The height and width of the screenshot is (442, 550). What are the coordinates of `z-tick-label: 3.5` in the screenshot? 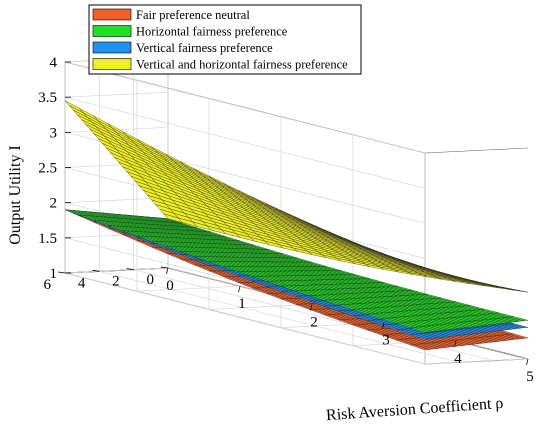 It's located at (47, 98).